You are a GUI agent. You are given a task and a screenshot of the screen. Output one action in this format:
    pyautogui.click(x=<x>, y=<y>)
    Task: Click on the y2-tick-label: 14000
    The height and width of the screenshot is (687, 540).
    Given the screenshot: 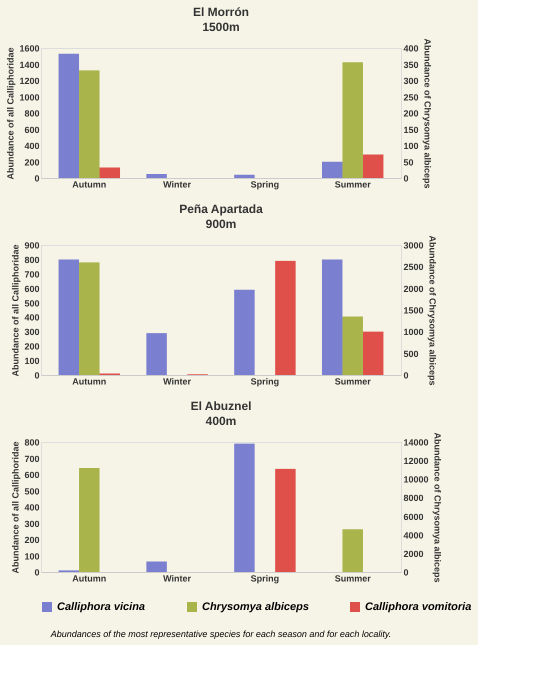 What is the action you would take?
    pyautogui.click(x=416, y=443)
    